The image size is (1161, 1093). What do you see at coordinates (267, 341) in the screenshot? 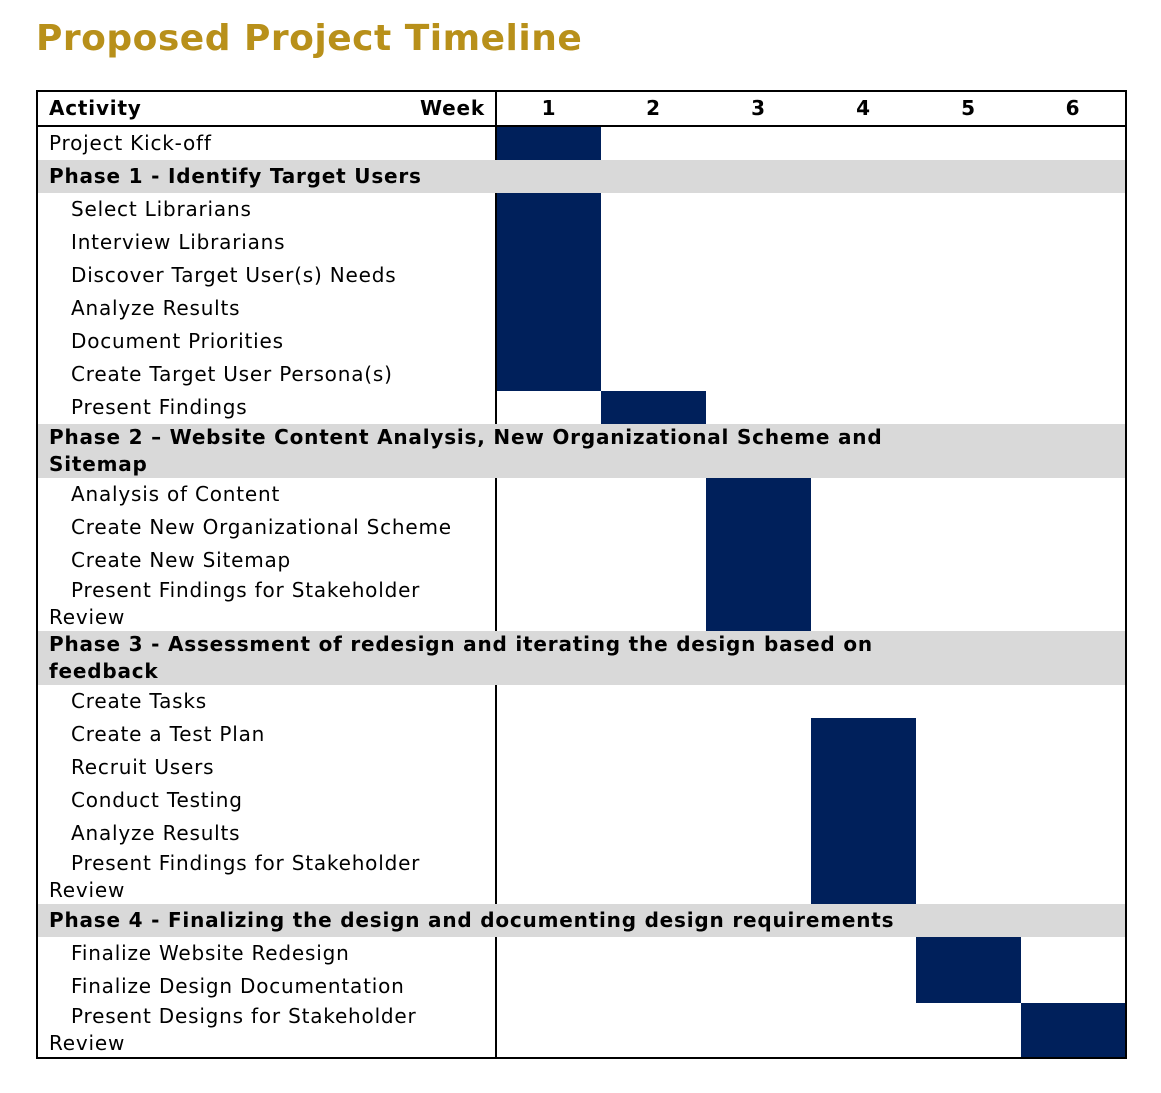
I see `task-label: Document Priorities` at bounding box center [267, 341].